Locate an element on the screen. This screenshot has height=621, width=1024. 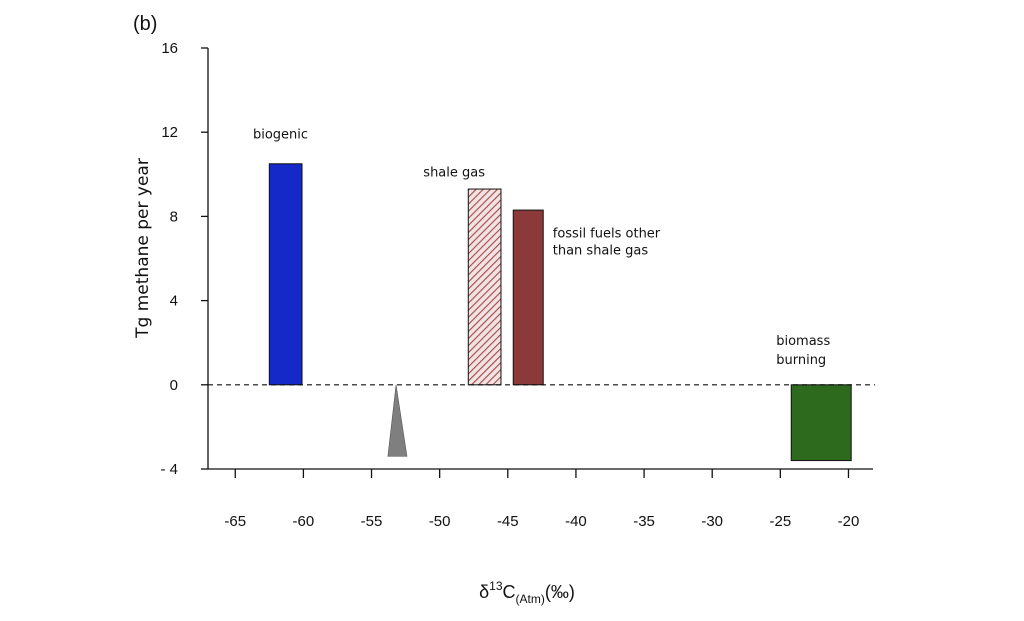
y-ticks: 16 12 8 4 0 - 4 is located at coordinates (184, 259).